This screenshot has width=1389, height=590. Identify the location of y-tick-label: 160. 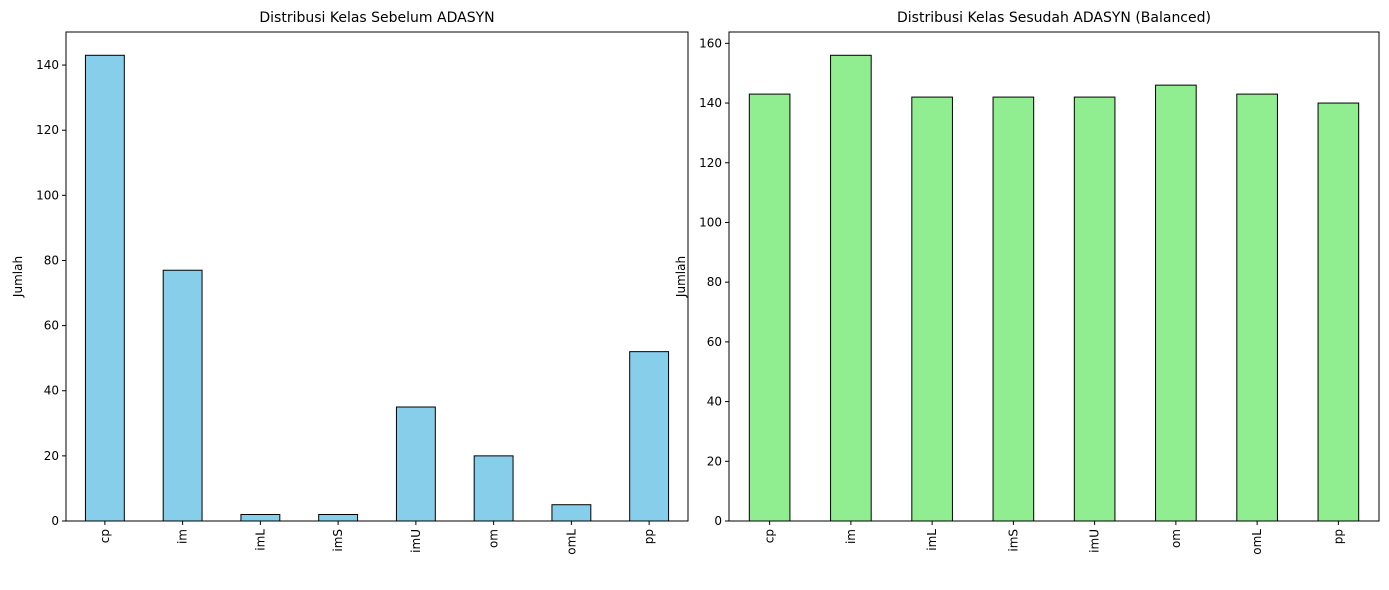
(710, 43).